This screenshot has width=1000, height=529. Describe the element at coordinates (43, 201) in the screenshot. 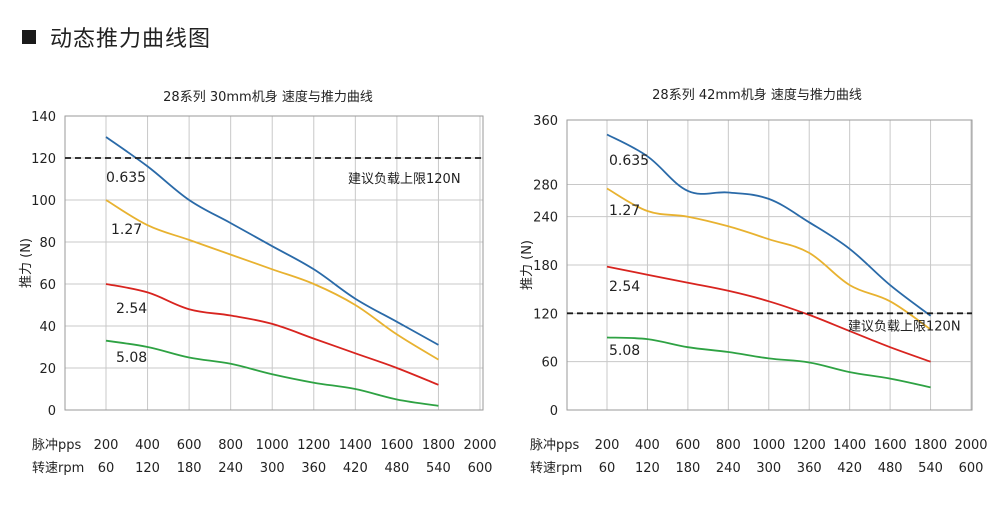

I see `y-tick-label: 100` at that location.